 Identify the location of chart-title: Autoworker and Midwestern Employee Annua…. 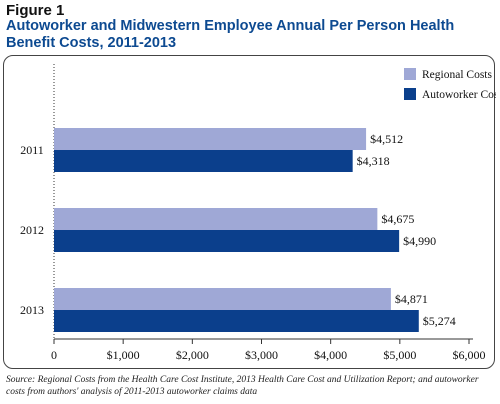
(230, 34).